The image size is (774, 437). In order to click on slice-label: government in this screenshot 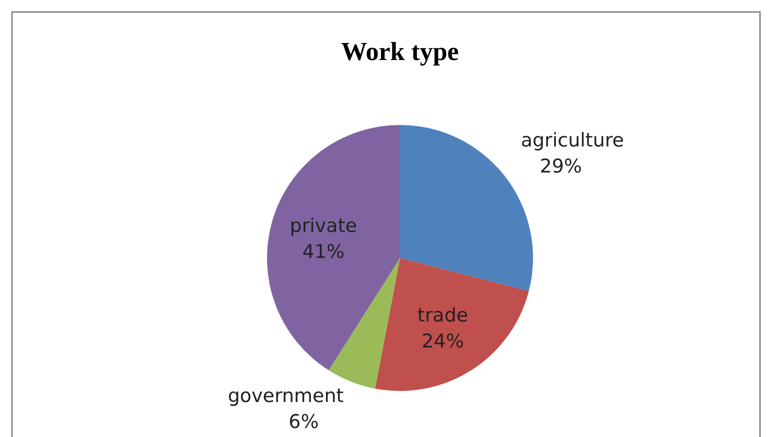, I will do `click(286, 396)`.